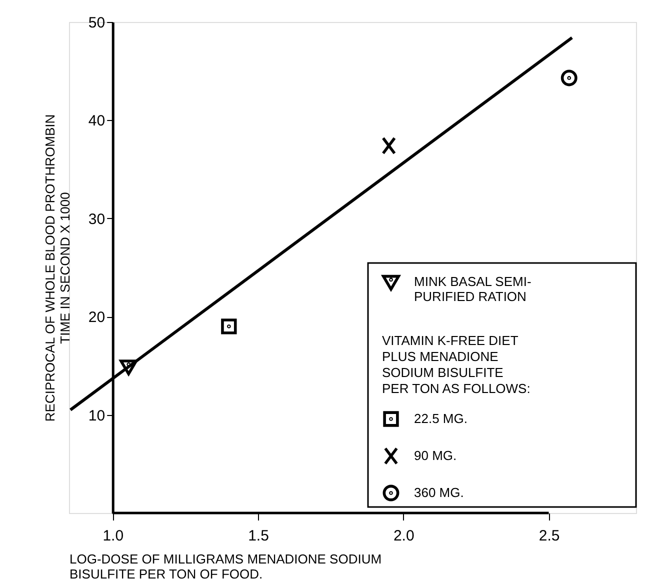  What do you see at coordinates (97, 23) in the screenshot?
I see `y-tick-label: 50` at bounding box center [97, 23].